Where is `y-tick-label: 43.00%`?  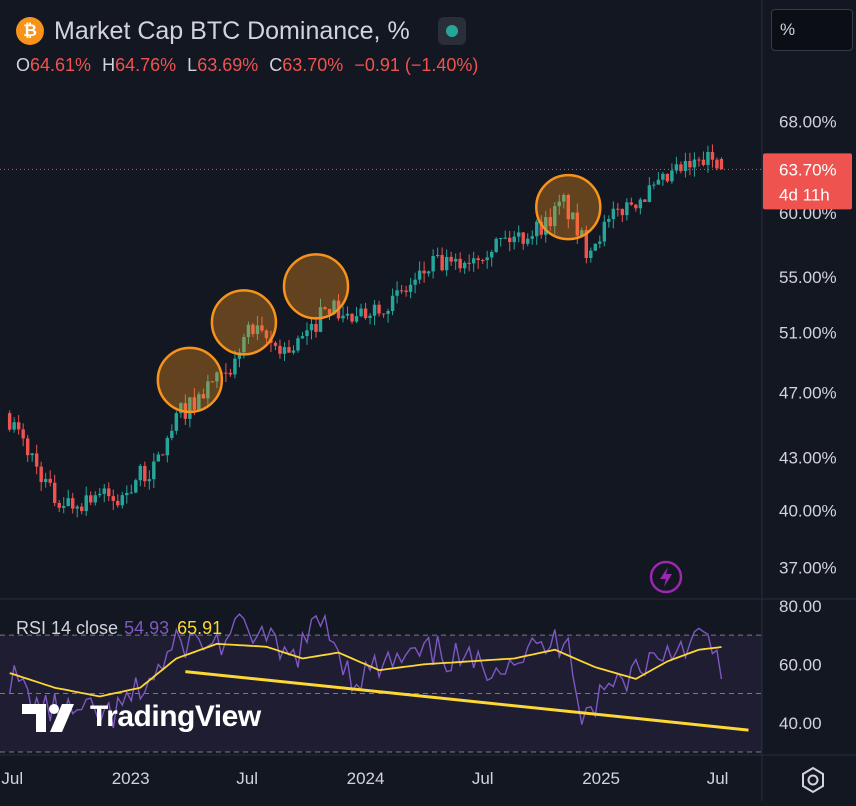
y-tick-label: 43.00% is located at coordinates (808, 457).